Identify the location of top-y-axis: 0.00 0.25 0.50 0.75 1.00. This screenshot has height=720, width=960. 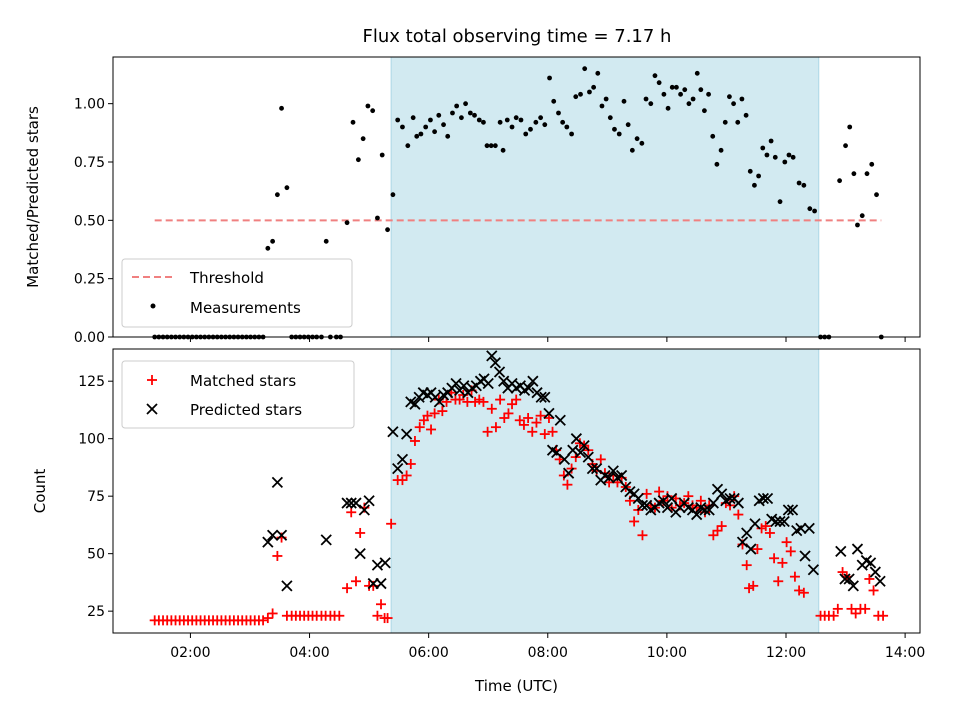
(93, 221).